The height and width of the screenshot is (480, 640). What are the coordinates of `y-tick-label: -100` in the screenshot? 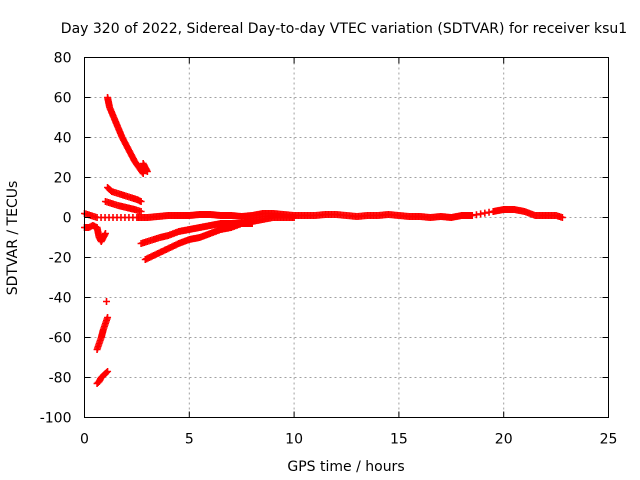 It's located at (56, 419).